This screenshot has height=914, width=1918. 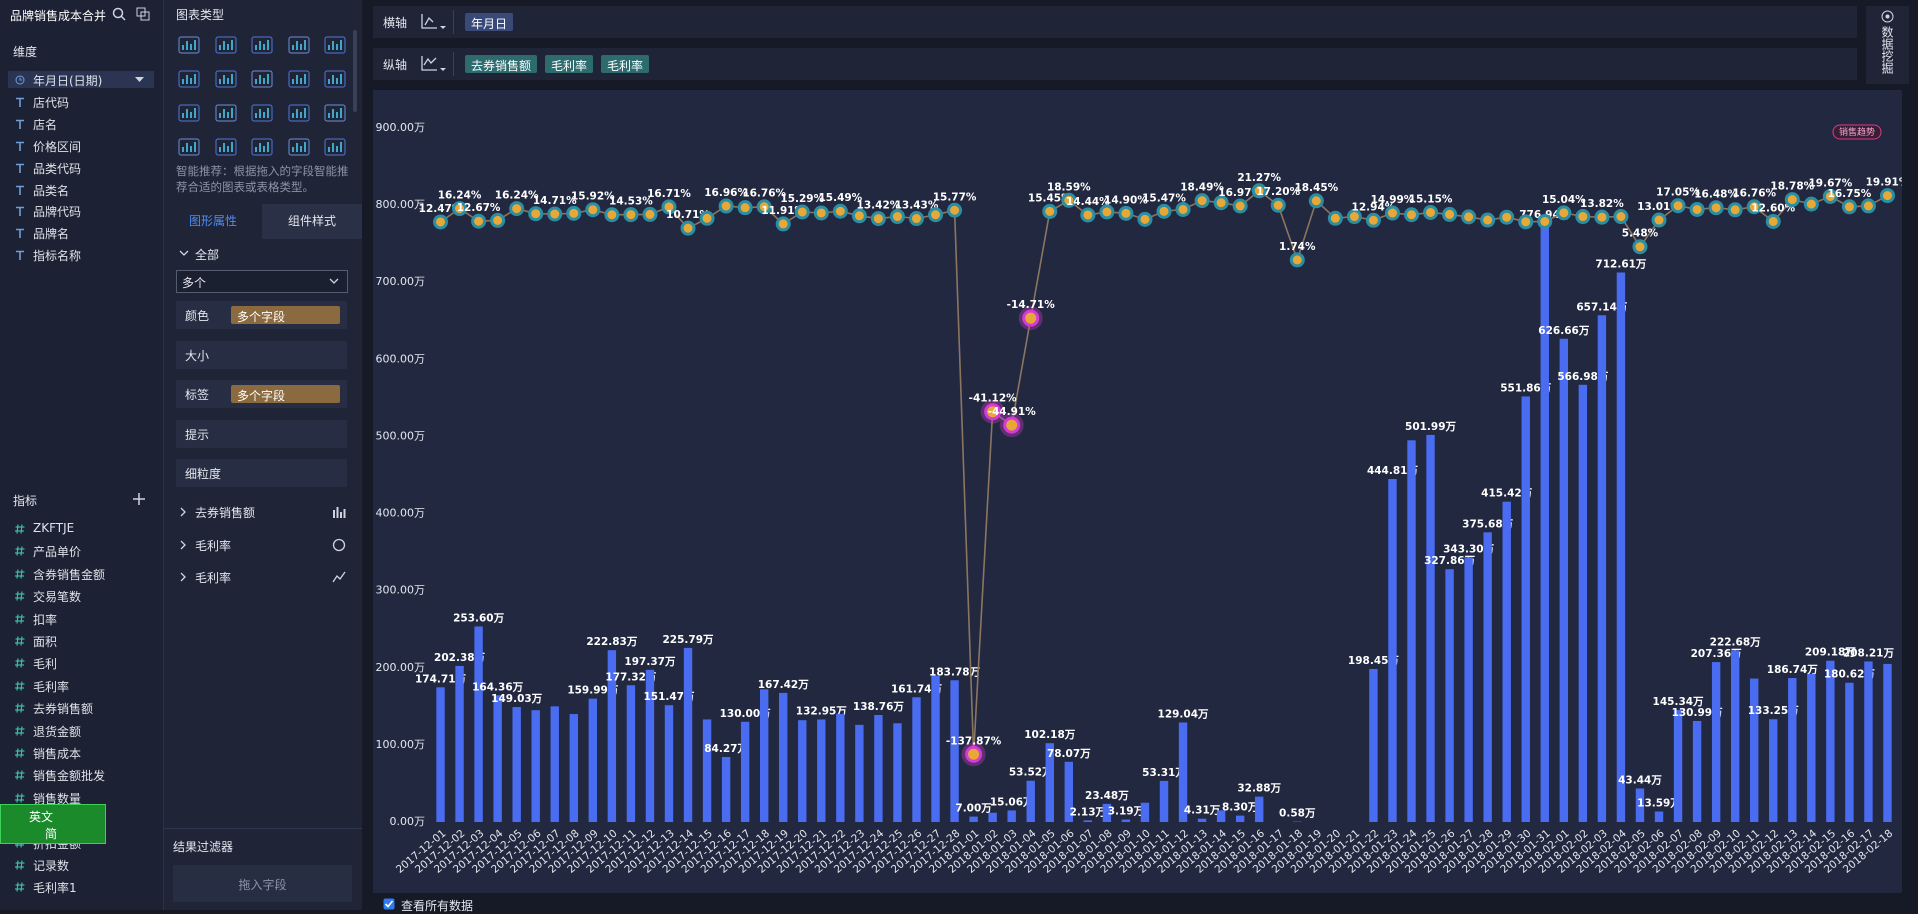 What do you see at coordinates (57, 146) in the screenshot?
I see `dimension-field: 价格区间` at bounding box center [57, 146].